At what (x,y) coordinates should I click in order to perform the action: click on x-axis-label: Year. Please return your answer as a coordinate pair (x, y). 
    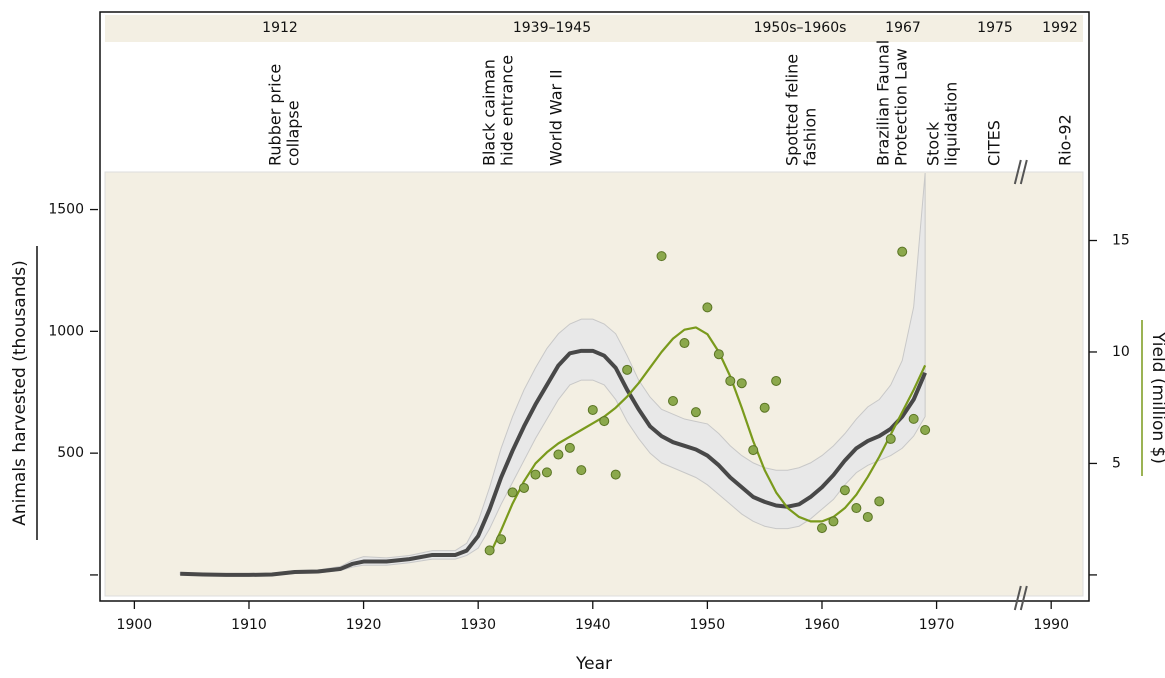
    Looking at the image, I should click on (593, 664).